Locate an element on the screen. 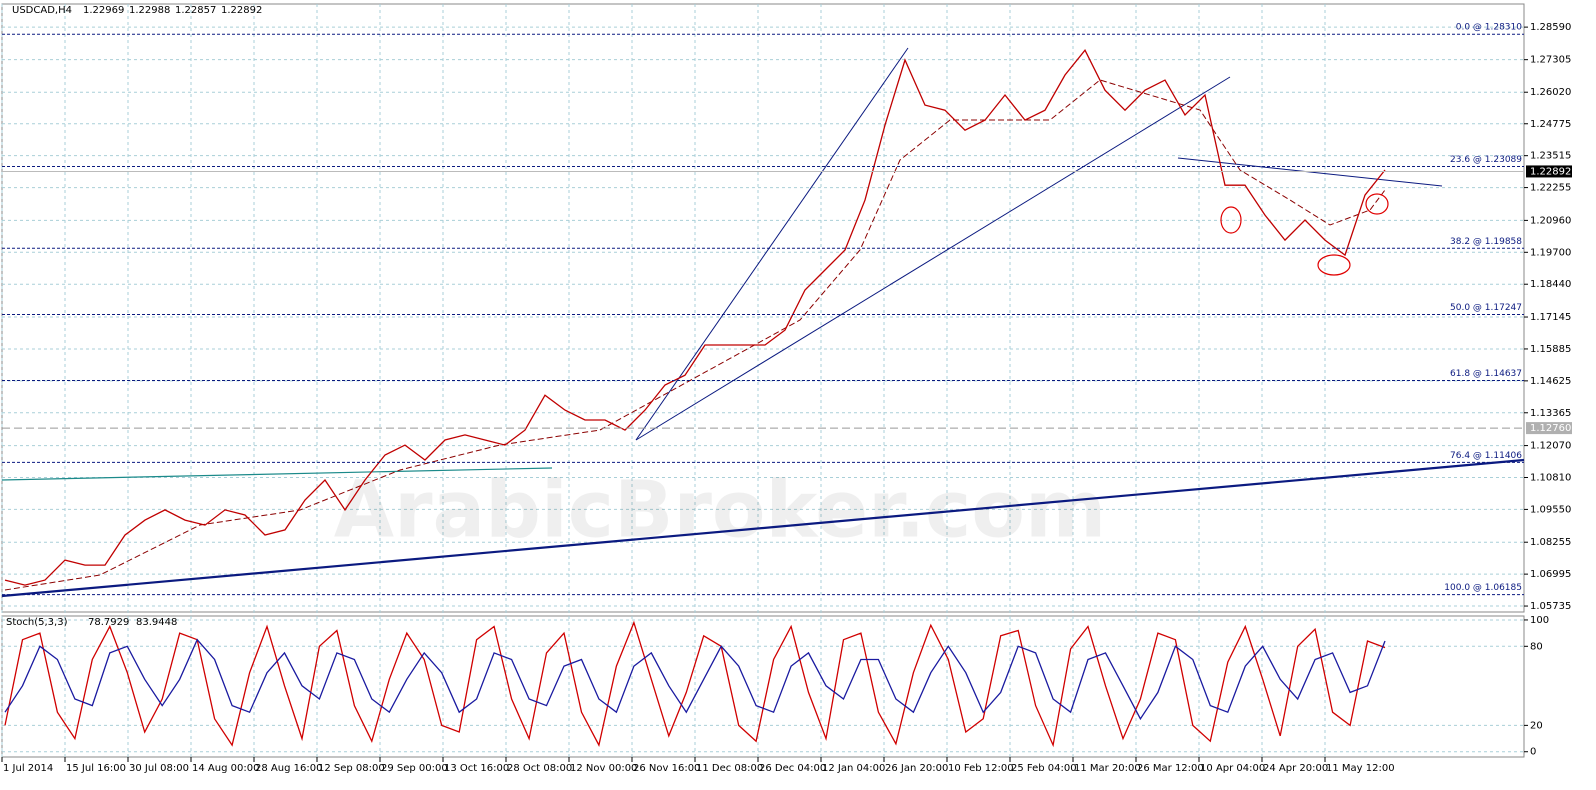  y-tick-label: 1.19700 is located at coordinates (1550, 252).